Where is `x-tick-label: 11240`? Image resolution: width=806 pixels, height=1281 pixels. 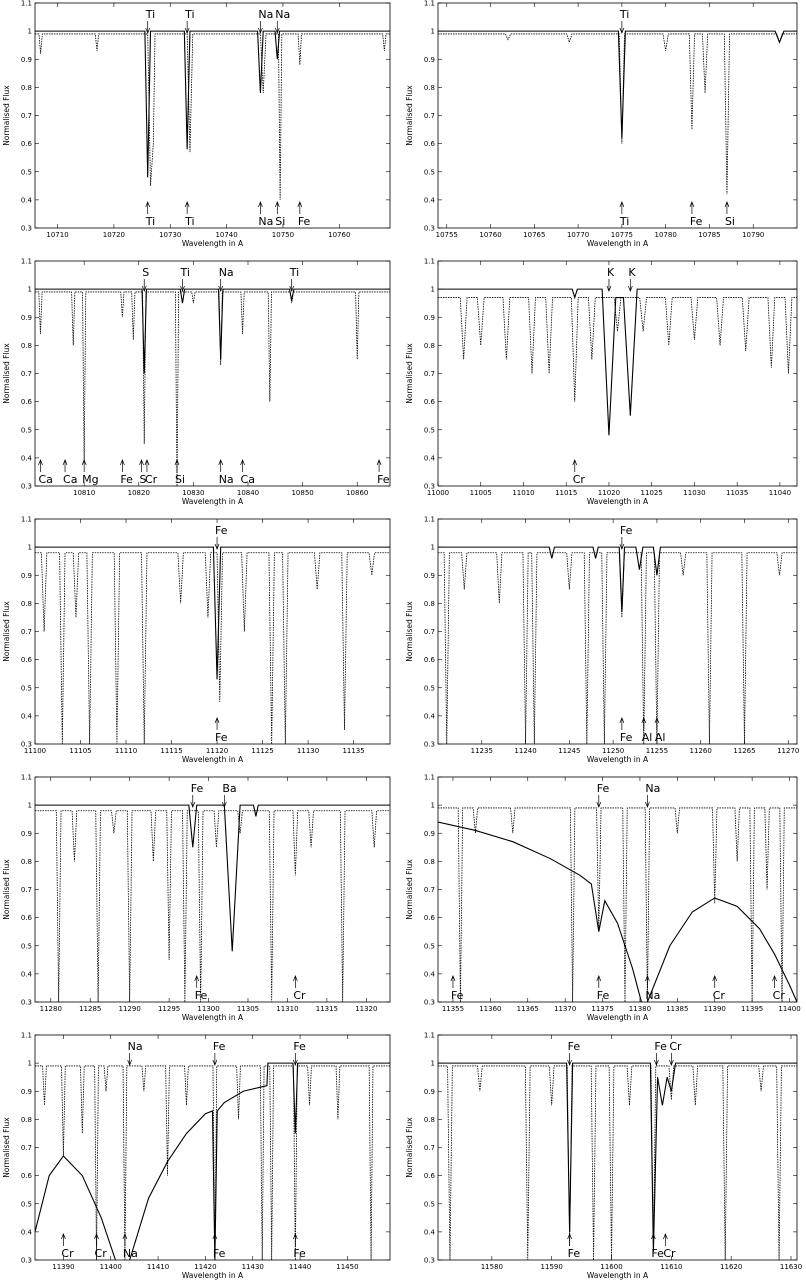
x-tick-label: 11240 is located at coordinates (525, 751).